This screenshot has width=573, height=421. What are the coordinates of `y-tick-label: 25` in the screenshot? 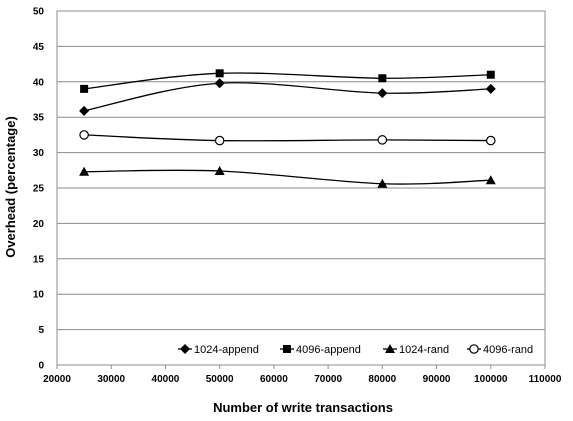 It's located at (39, 189).